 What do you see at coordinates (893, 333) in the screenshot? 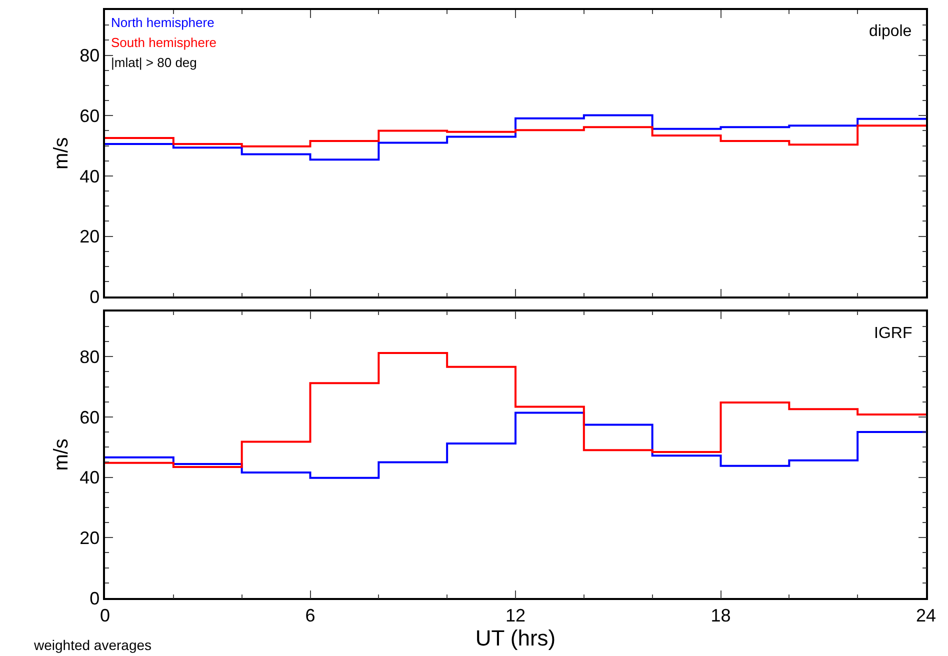
I see `annotation: IGRF` at bounding box center [893, 333].